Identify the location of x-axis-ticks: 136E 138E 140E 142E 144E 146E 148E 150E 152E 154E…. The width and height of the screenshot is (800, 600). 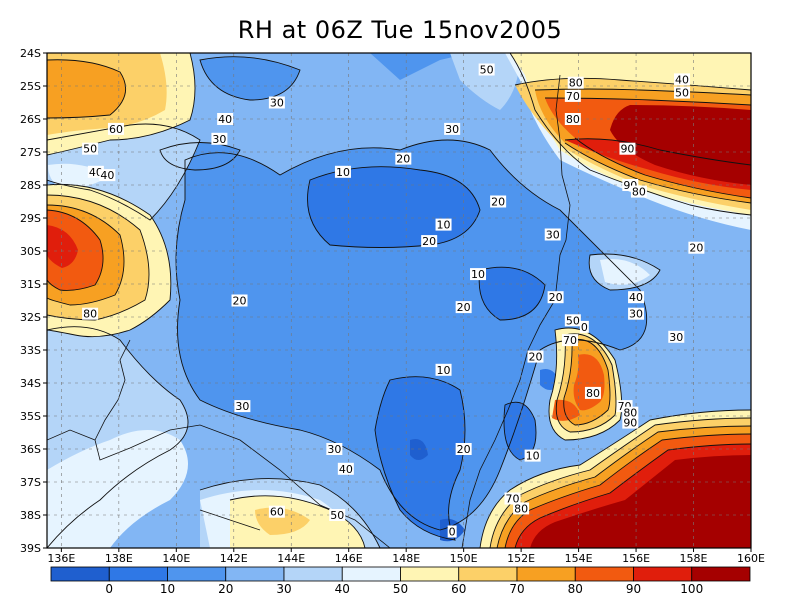
(406, 556).